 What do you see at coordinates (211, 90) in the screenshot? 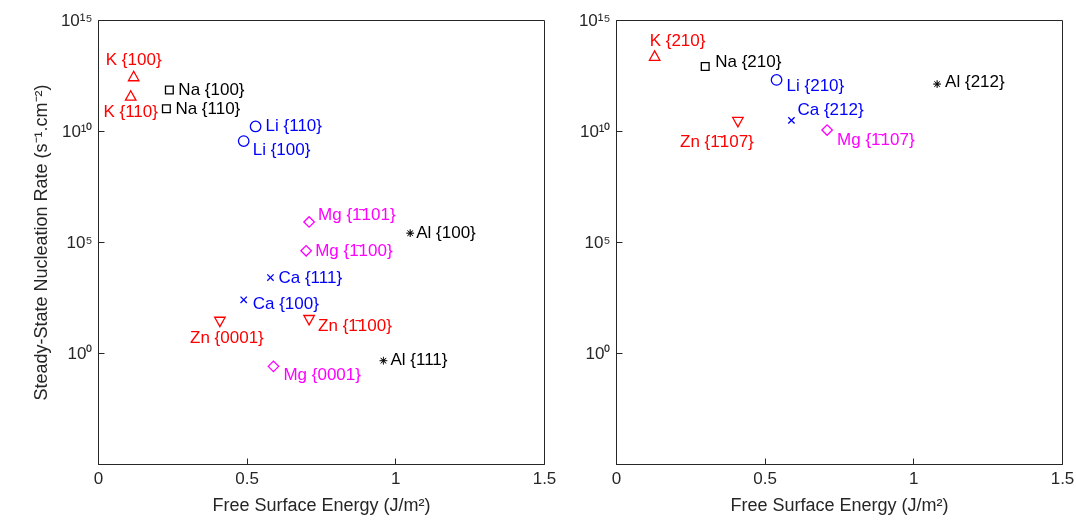
I see `annotation: Na {100}` at bounding box center [211, 90].